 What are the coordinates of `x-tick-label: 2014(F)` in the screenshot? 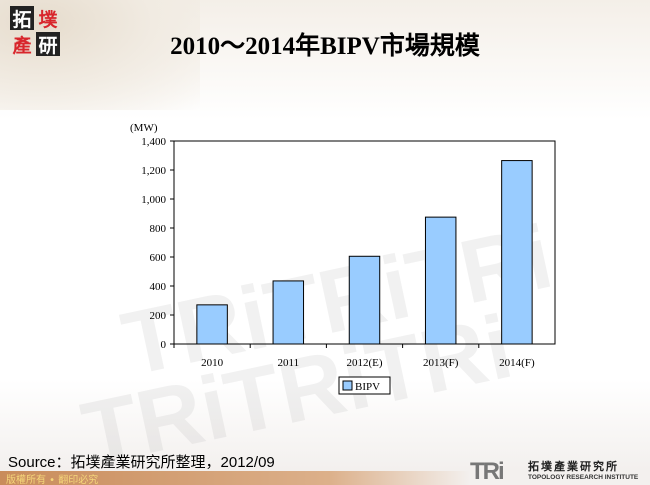 It's located at (517, 363).